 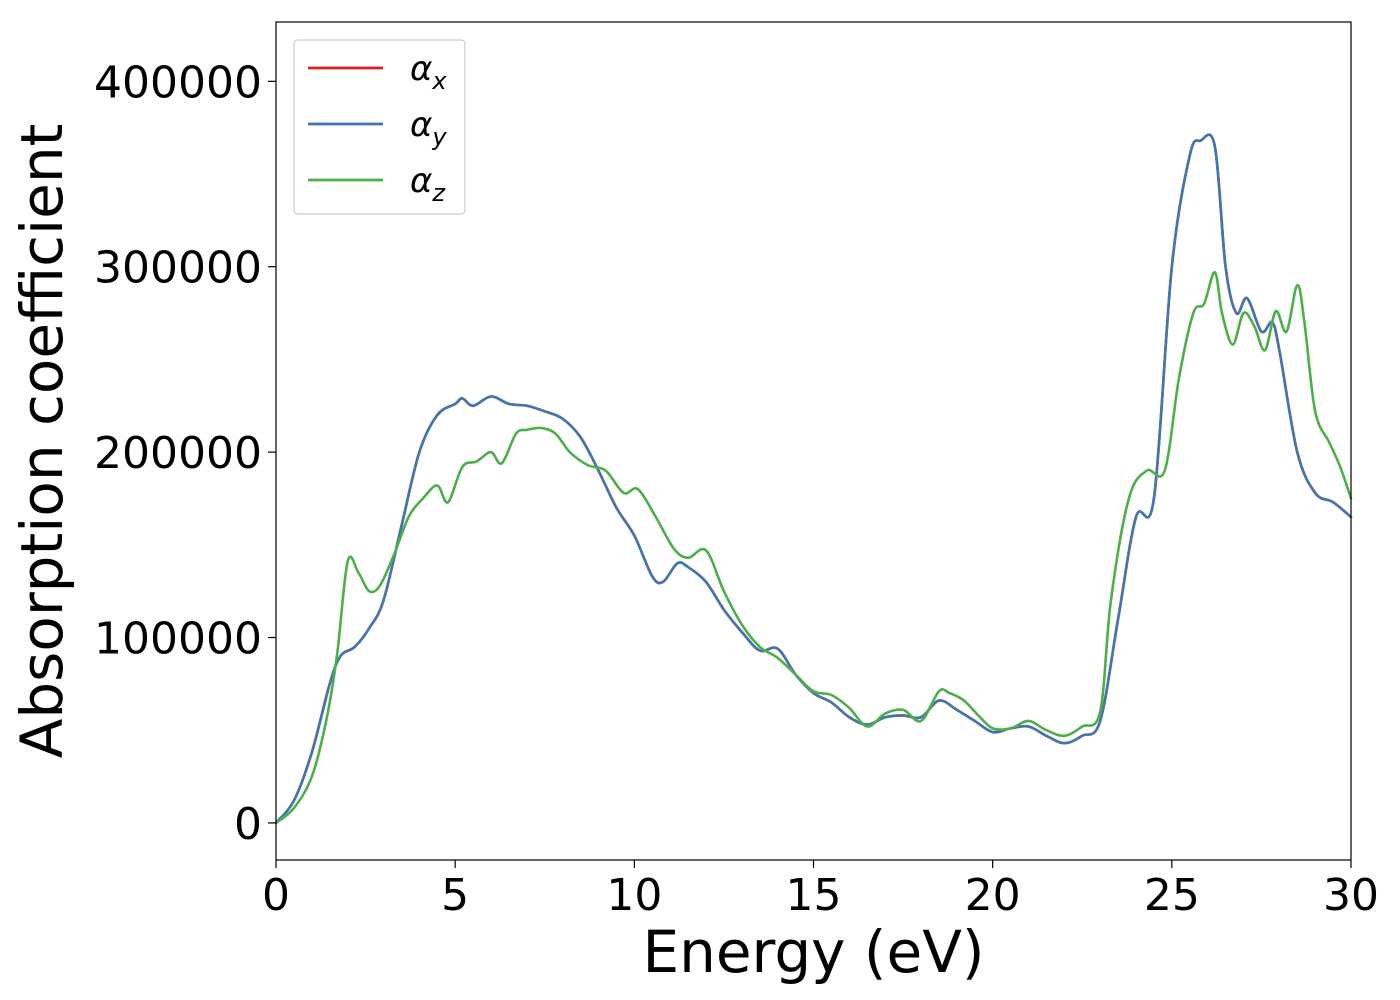 I want to click on x-tick-label: 10, so click(x=634, y=895).